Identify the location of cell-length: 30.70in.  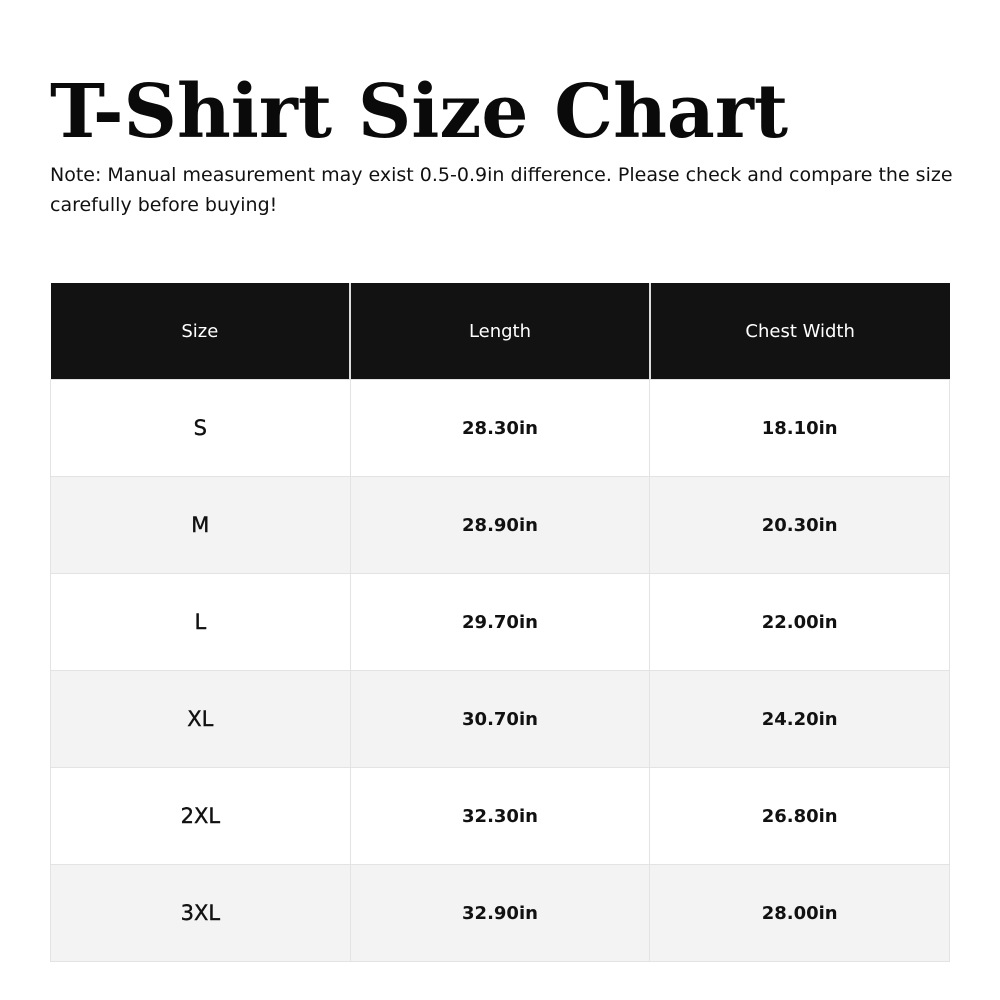
(500, 719).